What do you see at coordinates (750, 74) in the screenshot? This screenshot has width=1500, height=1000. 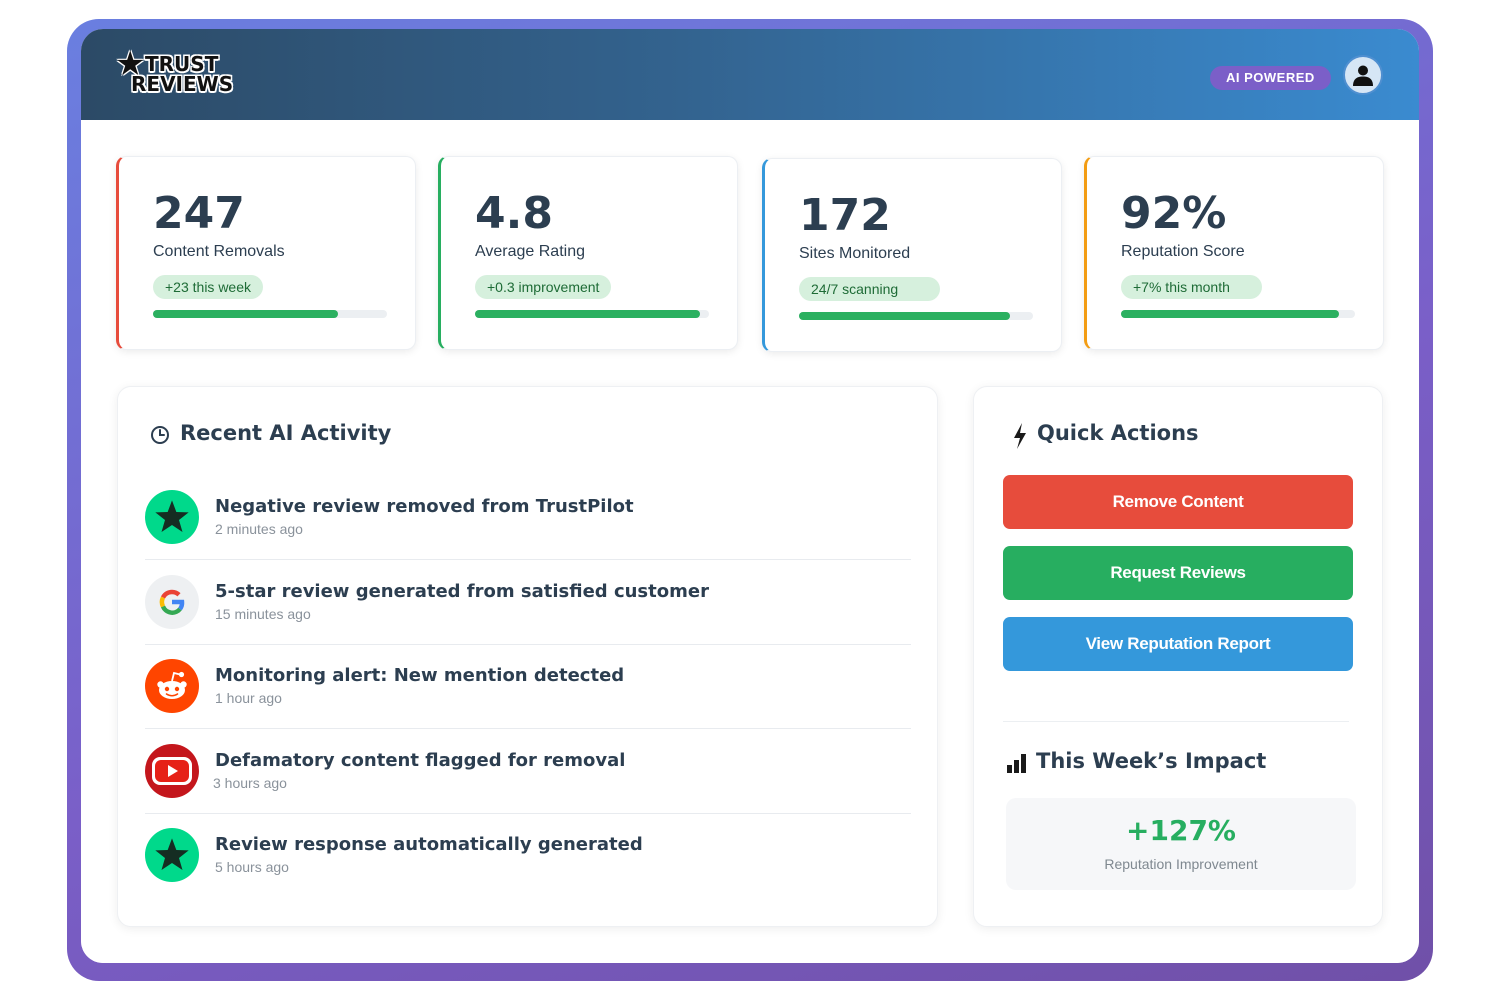 I see `top-header: ★ TRUST REVIEWS AI POWERED` at bounding box center [750, 74].